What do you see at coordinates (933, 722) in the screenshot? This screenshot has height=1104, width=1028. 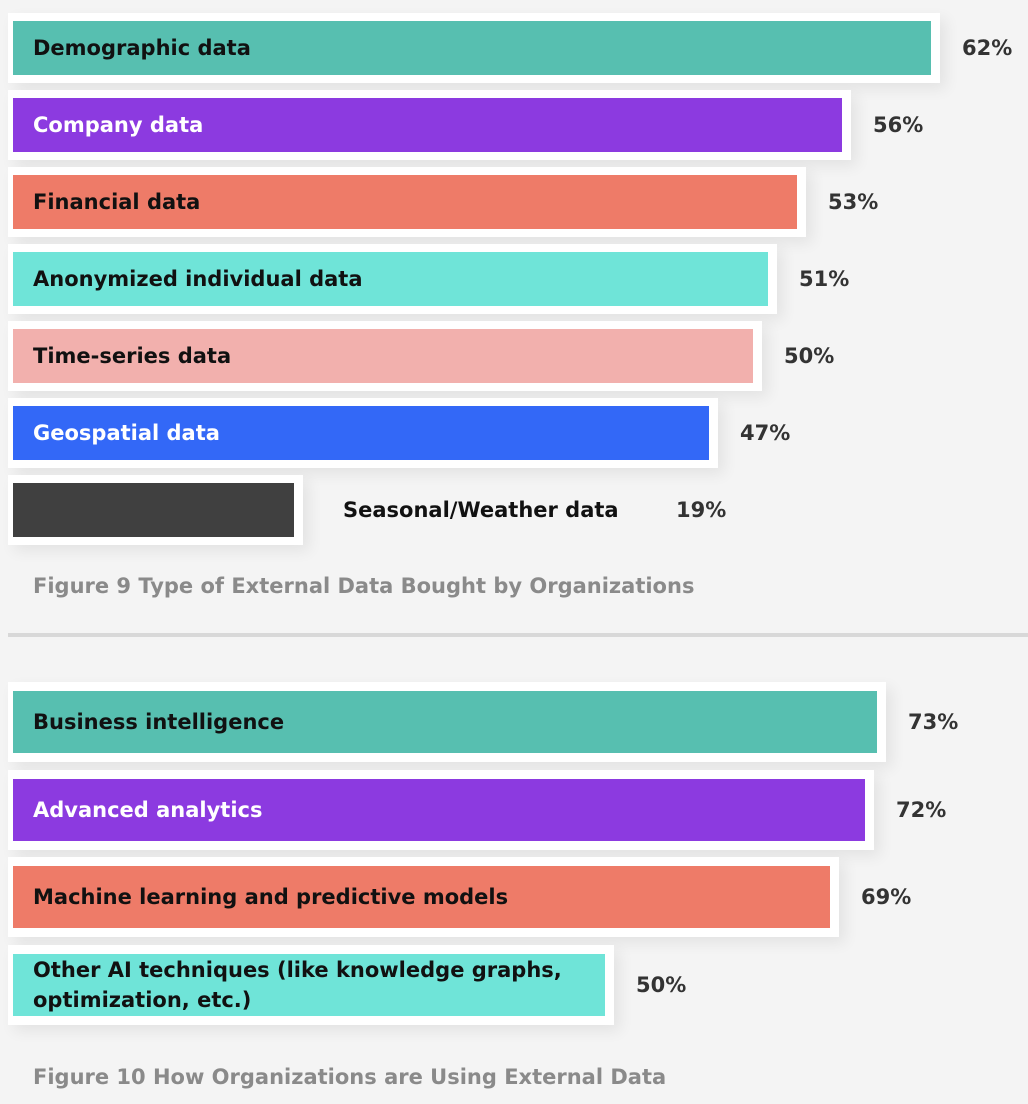 I see `bar-value-label: 73%` at bounding box center [933, 722].